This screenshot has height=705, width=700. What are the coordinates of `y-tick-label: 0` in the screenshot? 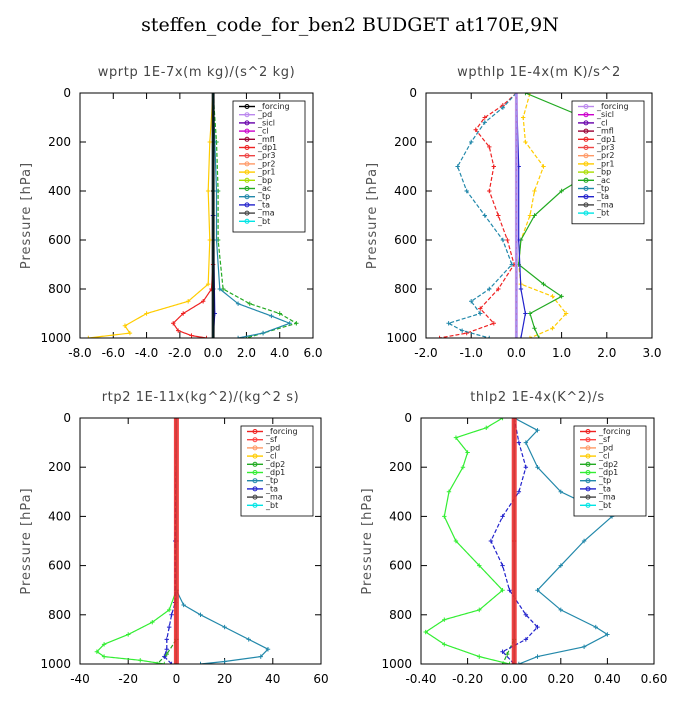 It's located at (413, 93).